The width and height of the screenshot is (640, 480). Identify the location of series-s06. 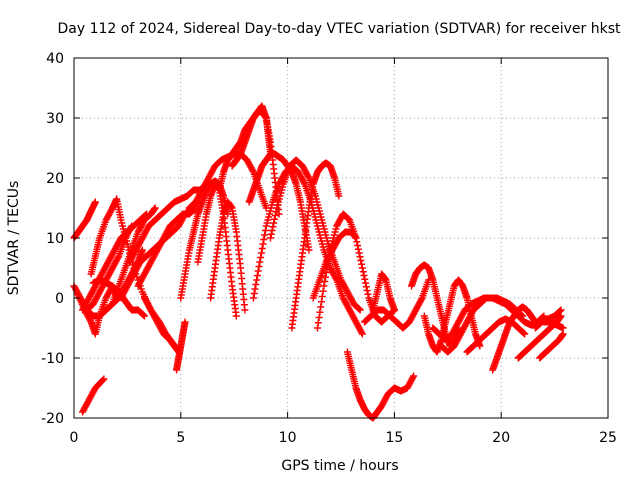
(109, 268).